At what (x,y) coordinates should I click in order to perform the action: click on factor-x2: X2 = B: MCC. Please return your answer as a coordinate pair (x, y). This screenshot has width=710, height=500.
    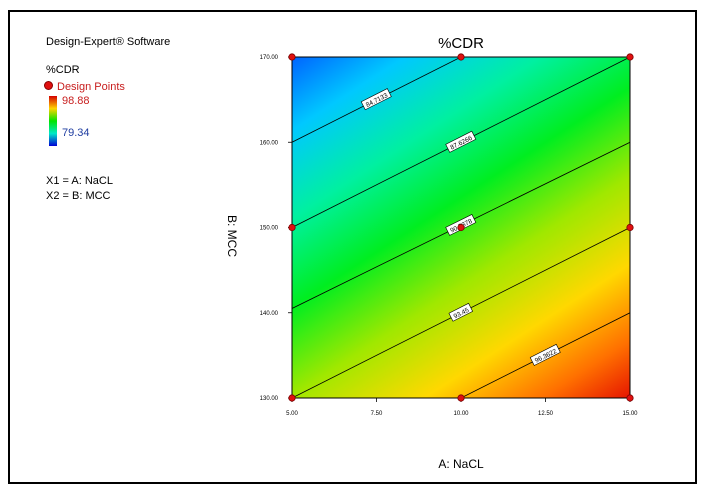
    Looking at the image, I should click on (78, 196).